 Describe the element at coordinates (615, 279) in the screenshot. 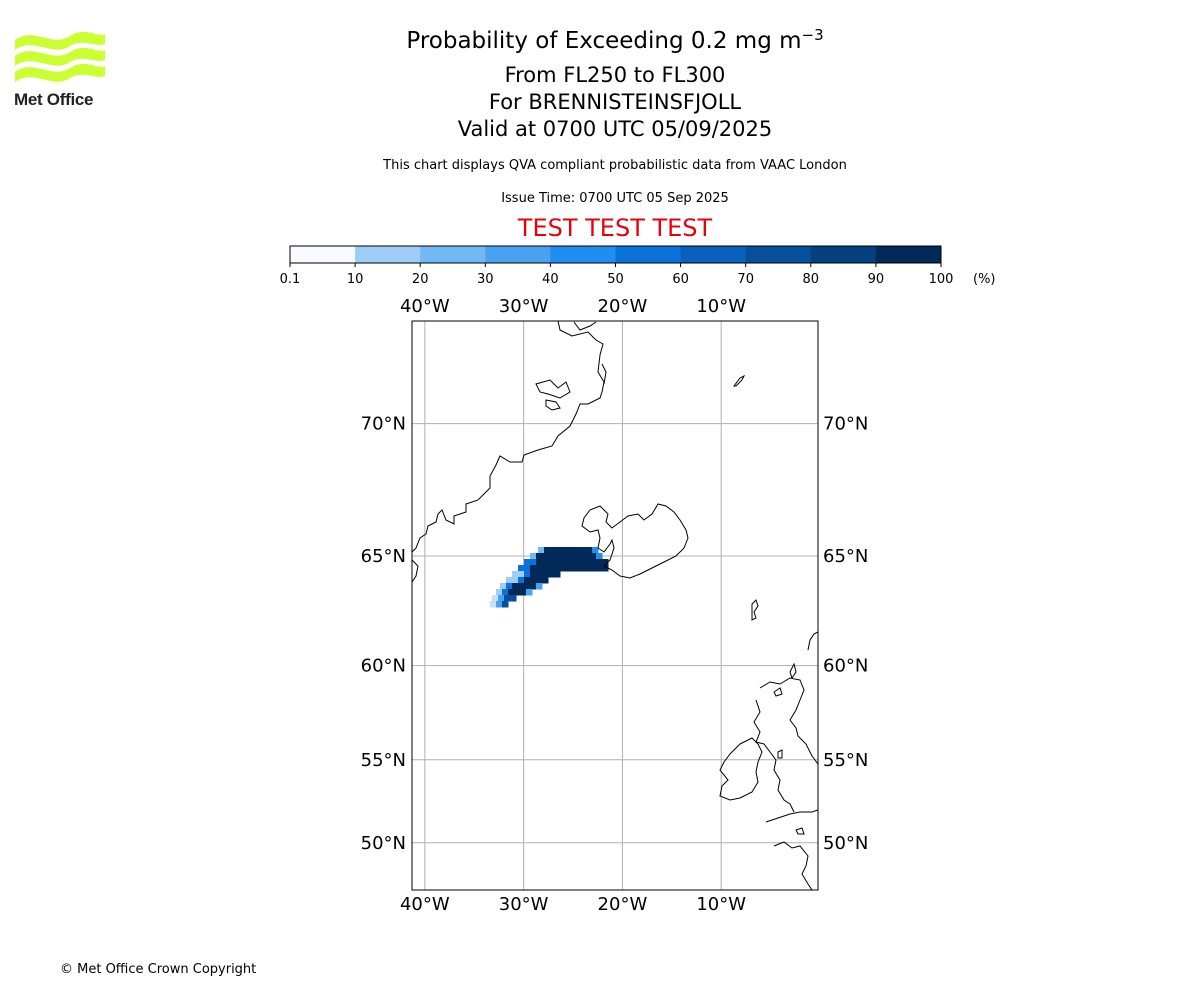

I see `colorbar-tick-label: 50` at that location.